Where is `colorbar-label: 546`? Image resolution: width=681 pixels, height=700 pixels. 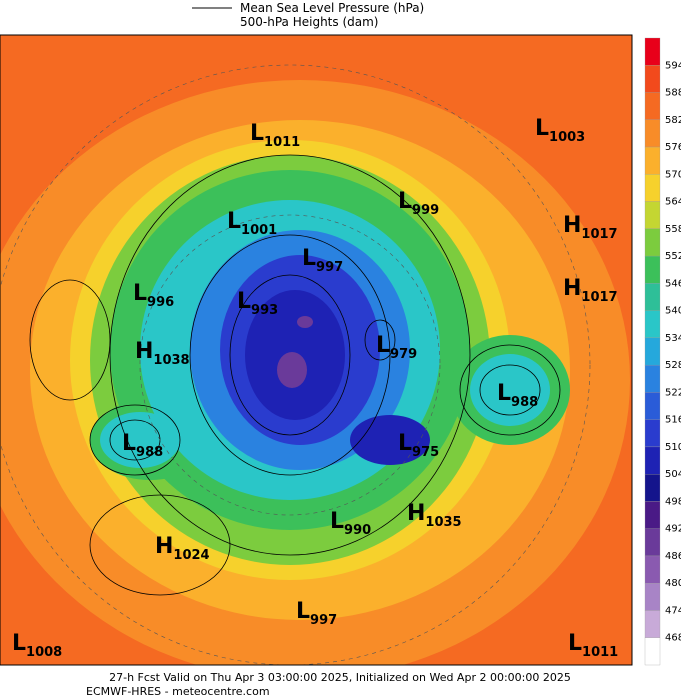
colorbar-label: 546 is located at coordinates (673, 283).